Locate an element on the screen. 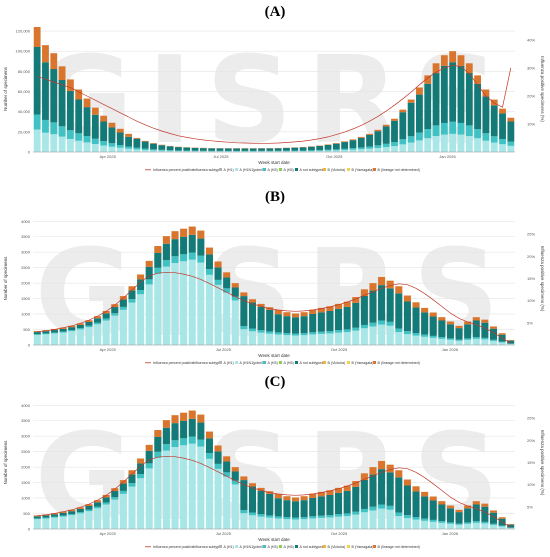 The image size is (550, 557). y2-axis-label: Influenza positive specimens (%) is located at coordinates (542, 463).